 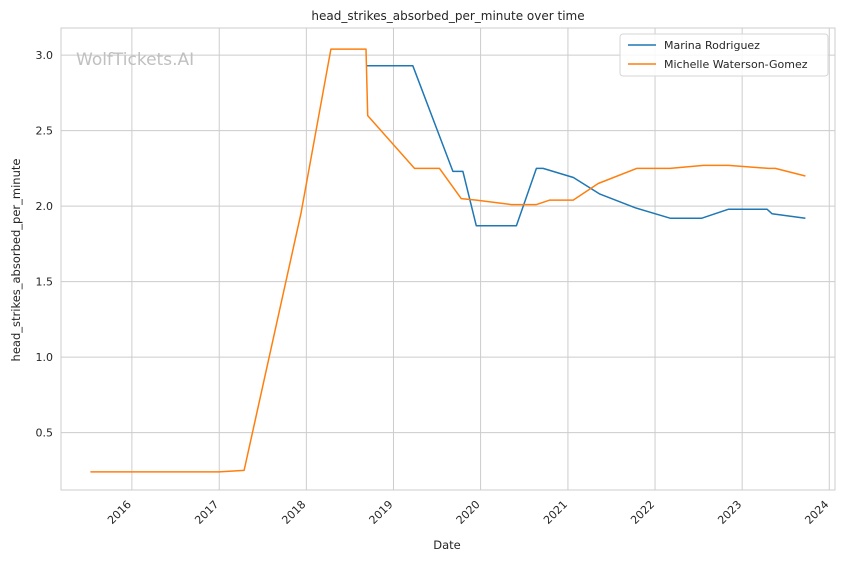 I want to click on y-tick-label: 1.5, so click(x=45, y=282).